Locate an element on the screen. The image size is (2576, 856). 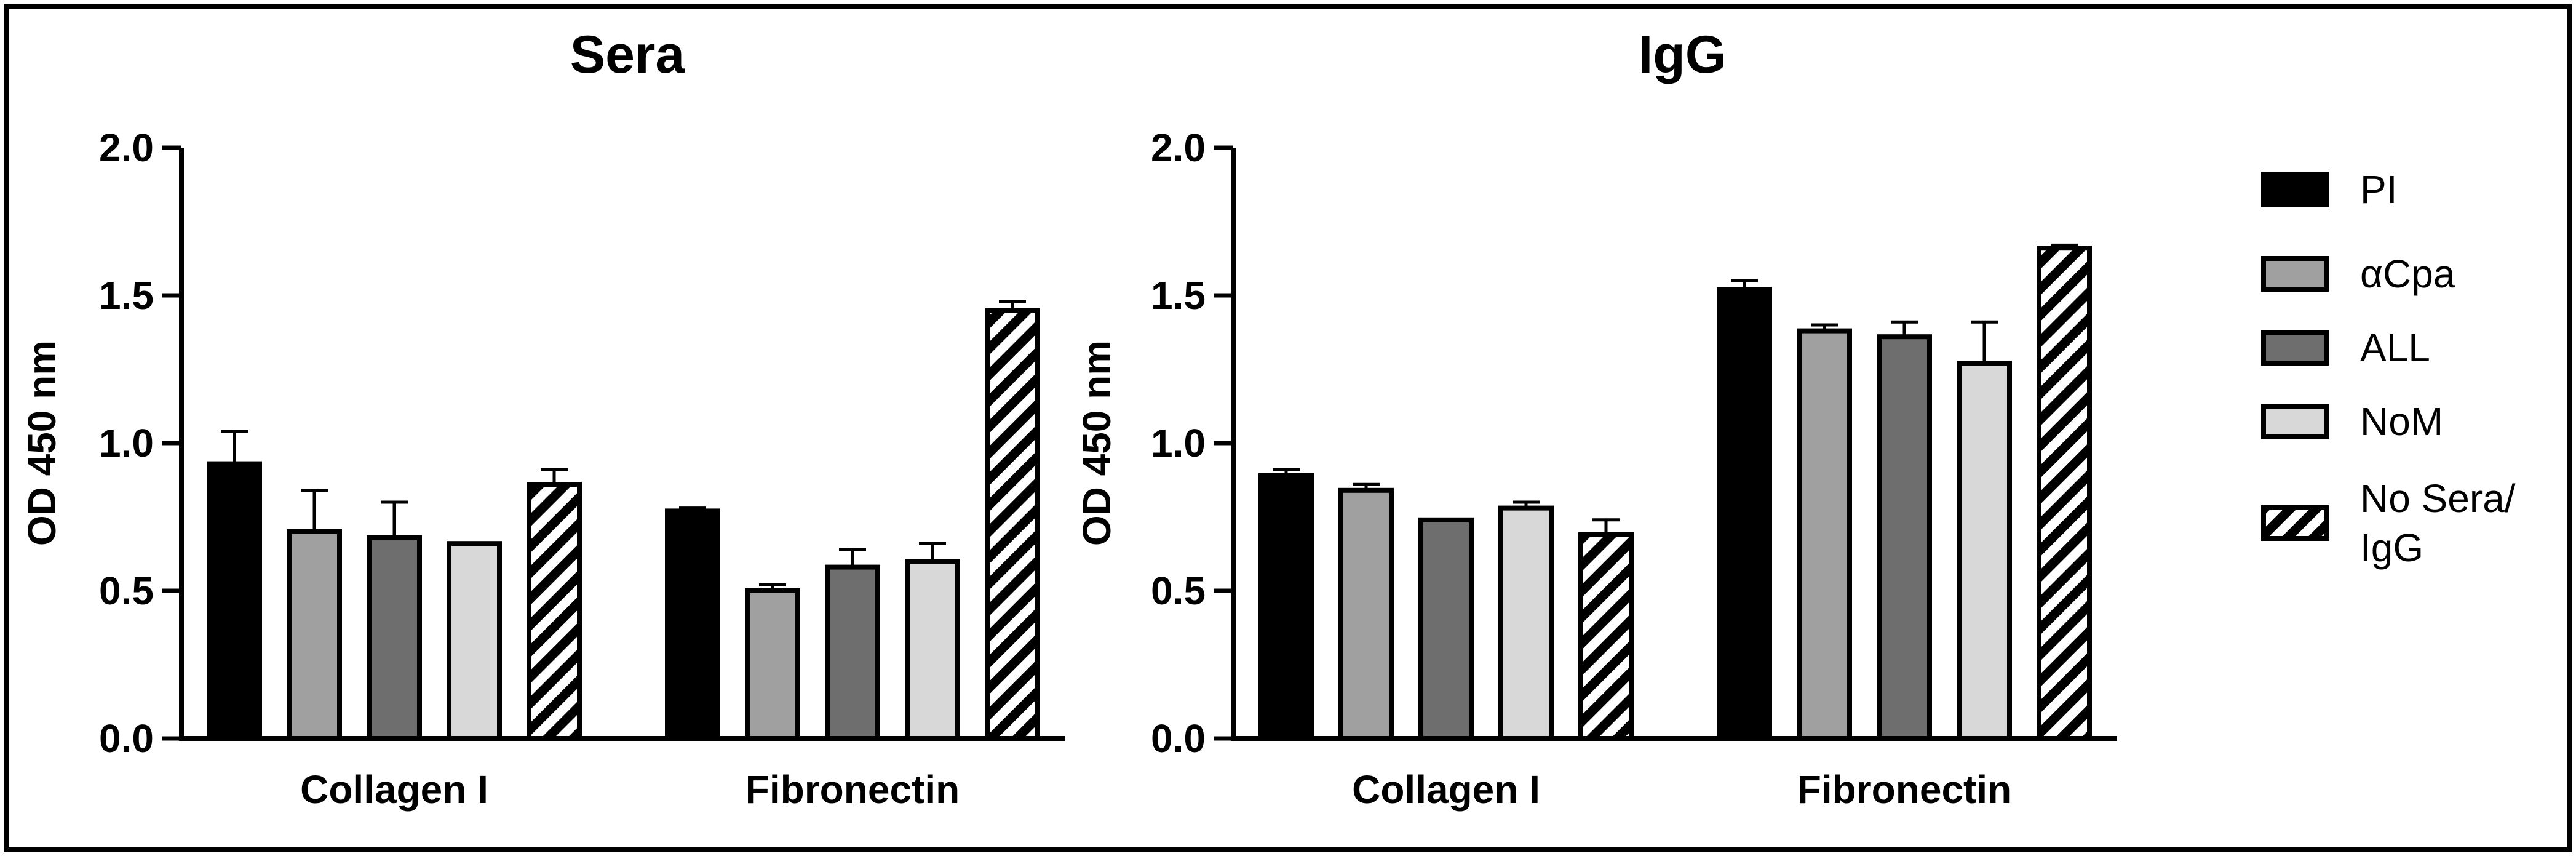
chart-title: Sera is located at coordinates (628, 54).